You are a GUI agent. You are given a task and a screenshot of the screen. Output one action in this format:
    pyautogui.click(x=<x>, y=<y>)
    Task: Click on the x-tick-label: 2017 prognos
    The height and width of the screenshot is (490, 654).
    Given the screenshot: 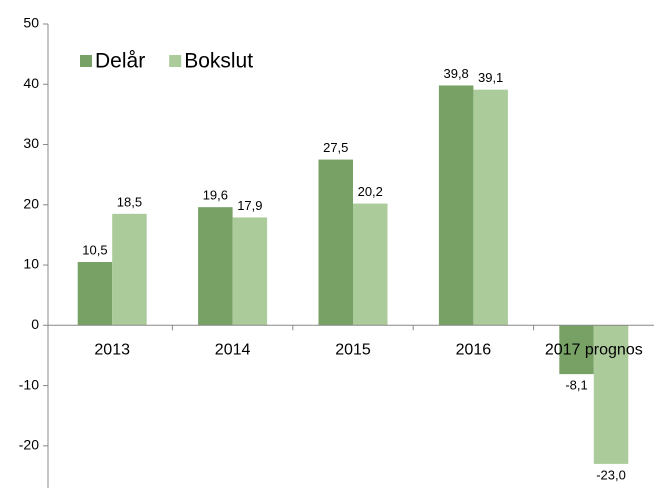 What is the action you would take?
    pyautogui.click(x=594, y=350)
    